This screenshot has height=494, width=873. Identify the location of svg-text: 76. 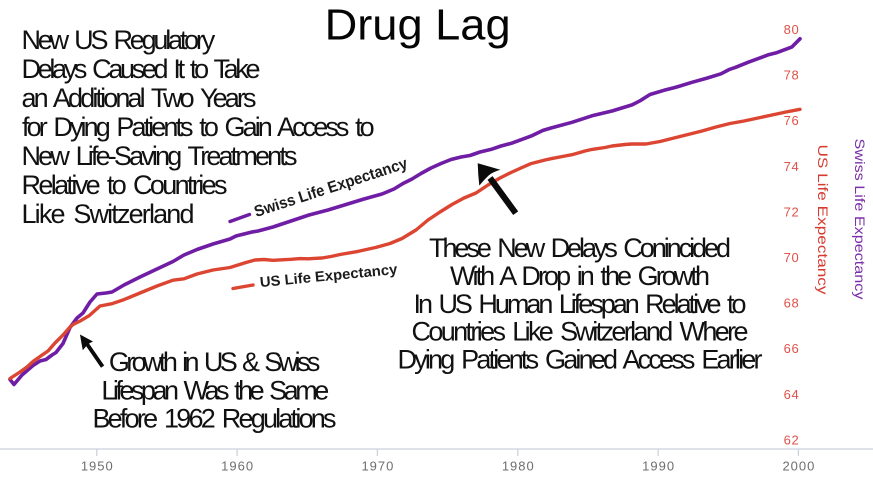
(792, 120).